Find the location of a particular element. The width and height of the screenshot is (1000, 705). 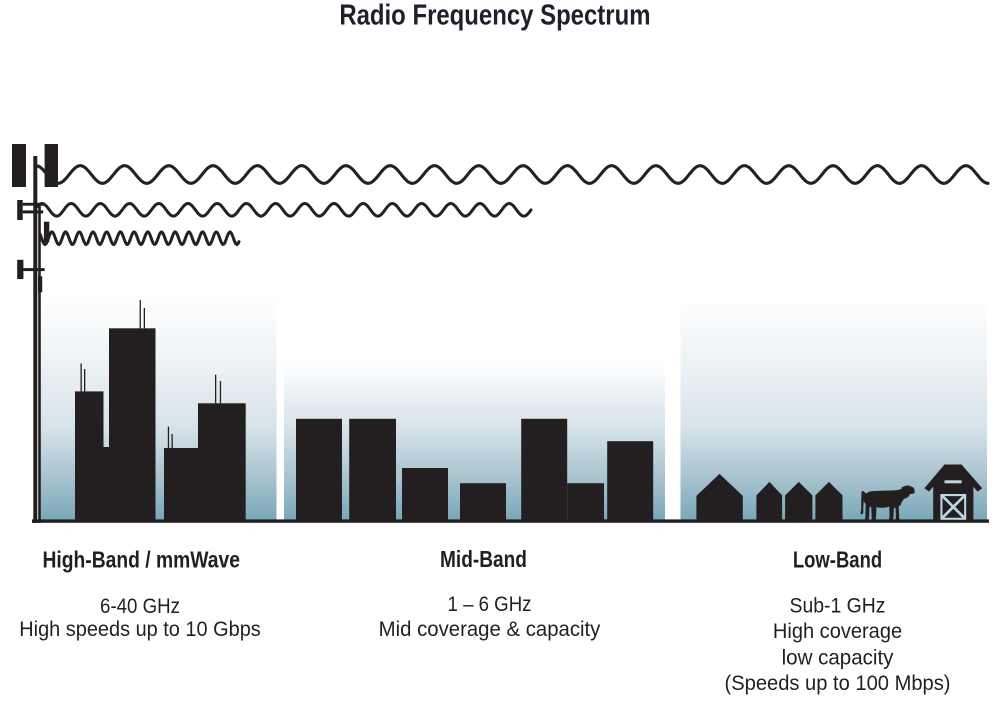

svg-text: 1 – 6 GHz is located at coordinates (490, 604).